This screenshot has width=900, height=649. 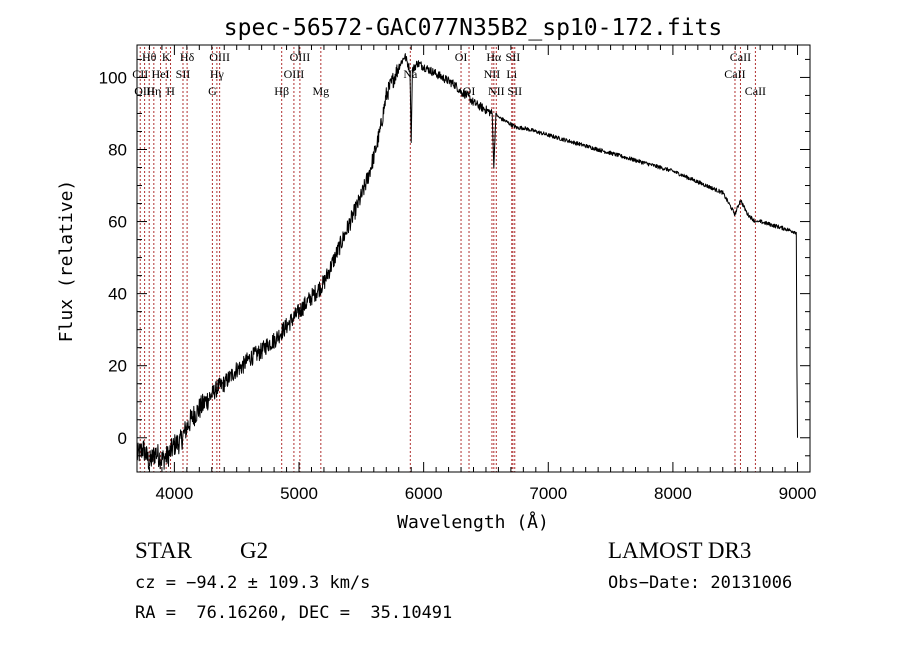 I want to click on survey-name: LAMOST DR3, so click(x=680, y=550).